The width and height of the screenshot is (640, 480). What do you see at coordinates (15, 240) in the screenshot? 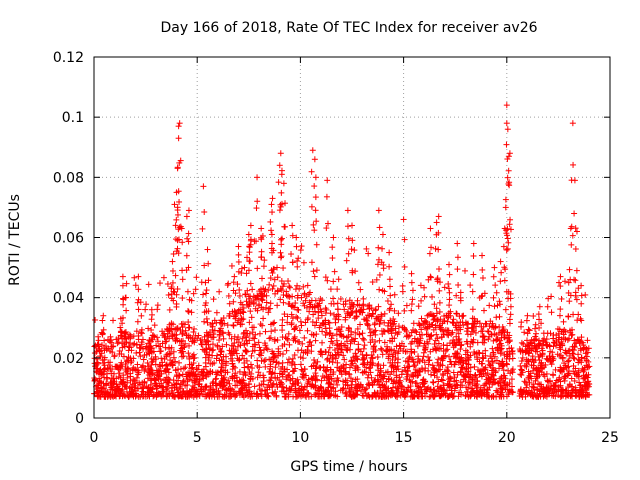
I see `y-axis-label: ROTI / TECUs` at bounding box center [15, 240].